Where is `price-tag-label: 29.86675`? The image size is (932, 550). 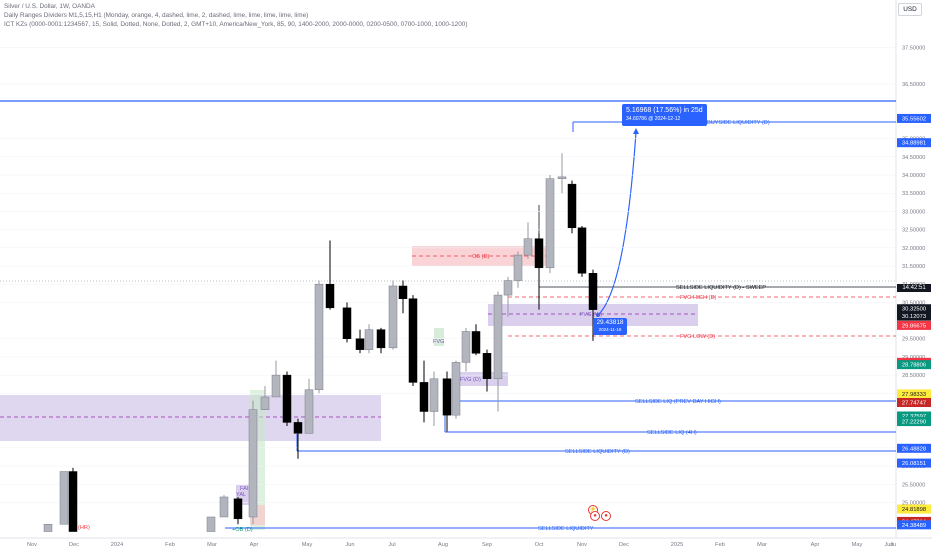
price-tag-label: 29.86675 is located at coordinates (914, 326).